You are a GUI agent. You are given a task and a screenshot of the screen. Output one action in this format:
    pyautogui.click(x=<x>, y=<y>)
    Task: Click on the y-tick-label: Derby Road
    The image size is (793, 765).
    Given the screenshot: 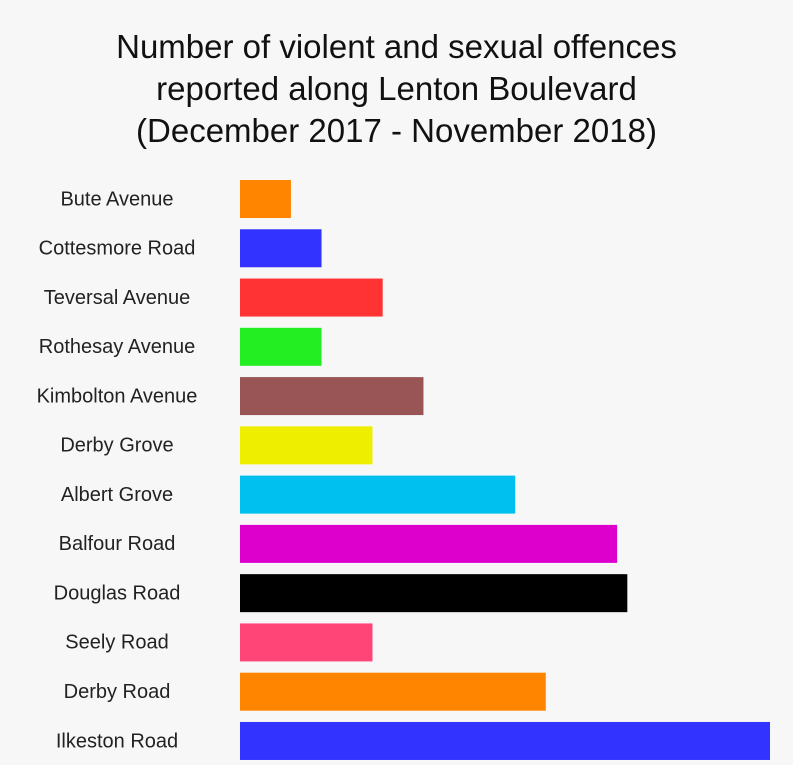 What is the action you would take?
    pyautogui.click(x=117, y=692)
    